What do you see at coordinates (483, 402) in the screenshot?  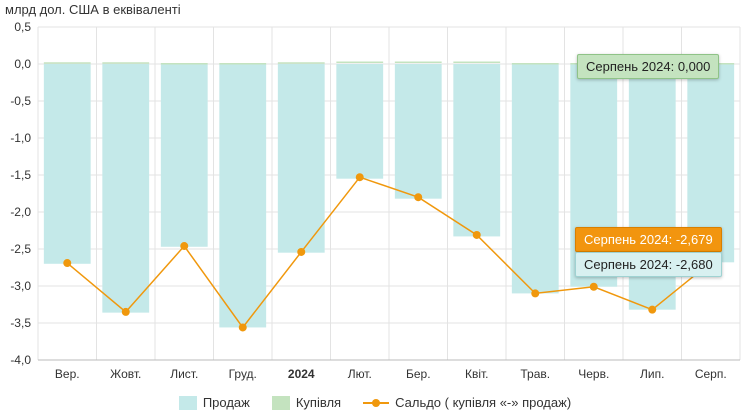 I see `legend-label-balance: Сальдо ( купівля «-» продаж)` at bounding box center [483, 402].